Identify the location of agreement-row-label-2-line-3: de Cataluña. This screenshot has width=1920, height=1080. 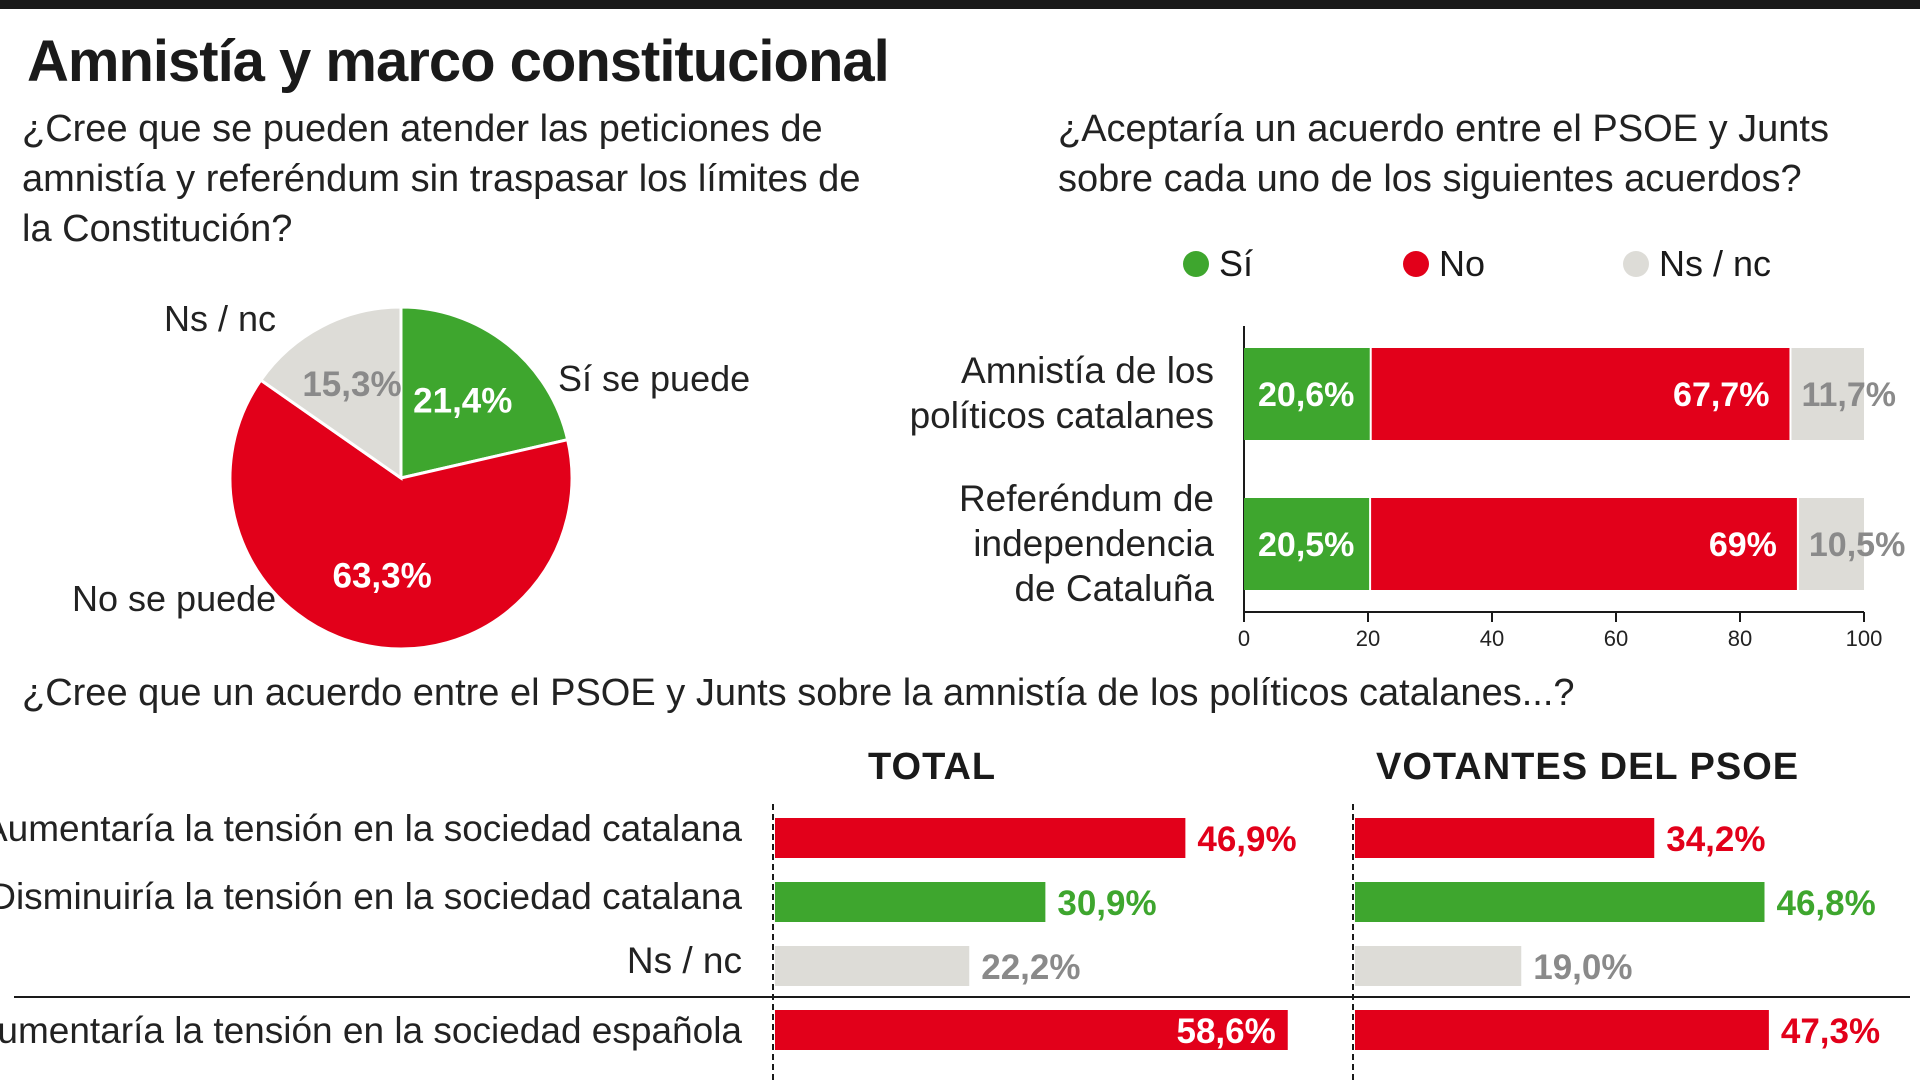
(1114, 588).